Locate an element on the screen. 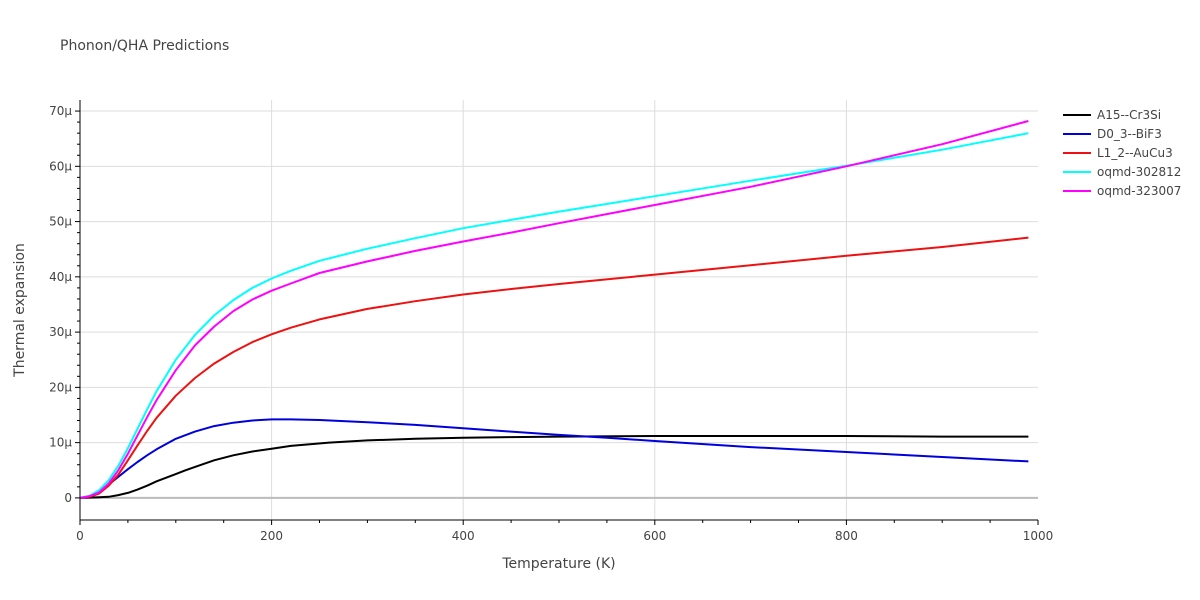 Image resolution: width=1200 pixels, height=600 pixels. series-line-D0_3--BiF3 is located at coordinates (554, 458).